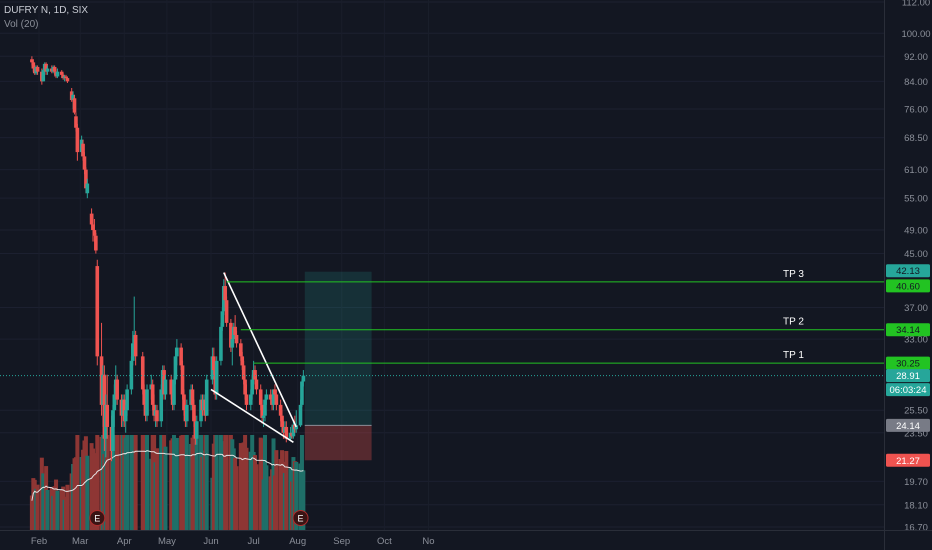  What do you see at coordinates (555, 316) in the screenshot?
I see `take-profit-levels: TP 3 TP 2 TP 1` at bounding box center [555, 316].